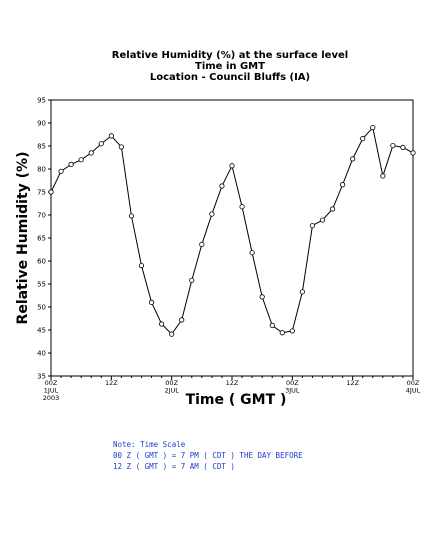 Image resolution: width=425 pixels, height=550 pixels. What do you see at coordinates (41, 216) in the screenshot?
I see `y-tick-label: 70` at bounding box center [41, 216].